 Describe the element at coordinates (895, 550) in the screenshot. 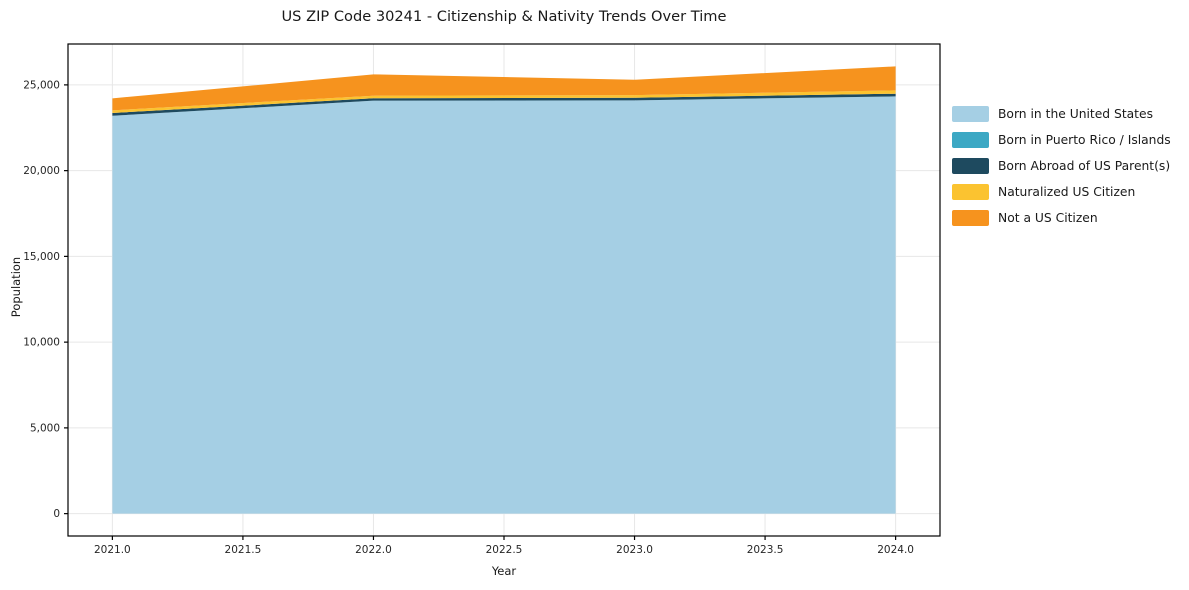

I see `x-tick-label: 2024.0` at that location.